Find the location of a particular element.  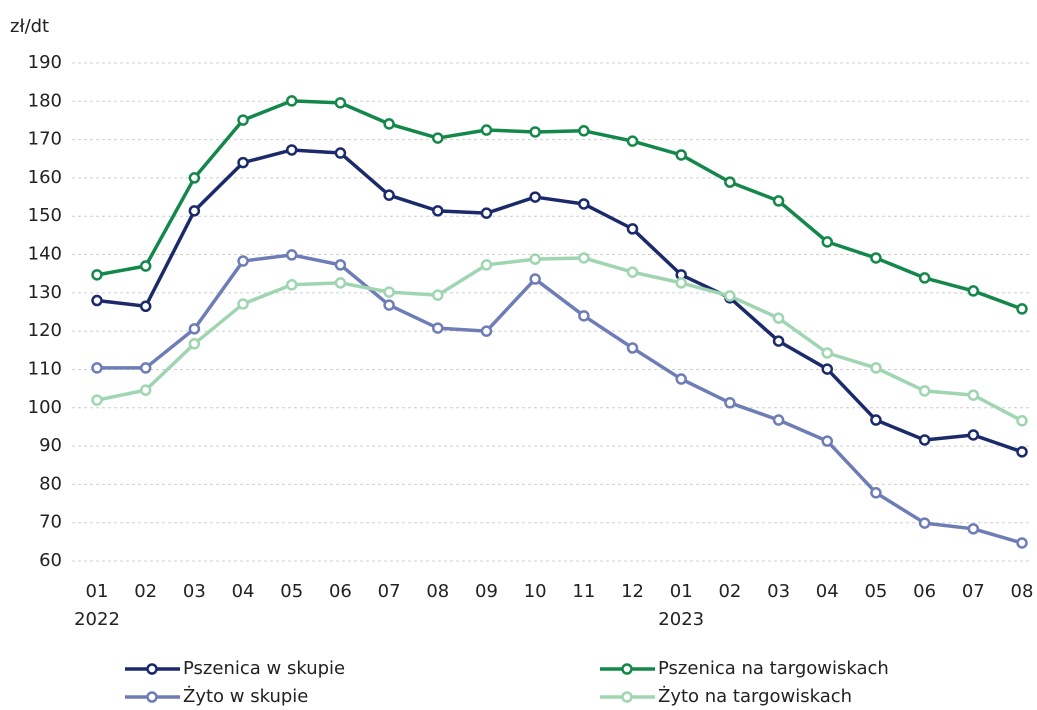

x-tick-label: 08 is located at coordinates (1022, 591).